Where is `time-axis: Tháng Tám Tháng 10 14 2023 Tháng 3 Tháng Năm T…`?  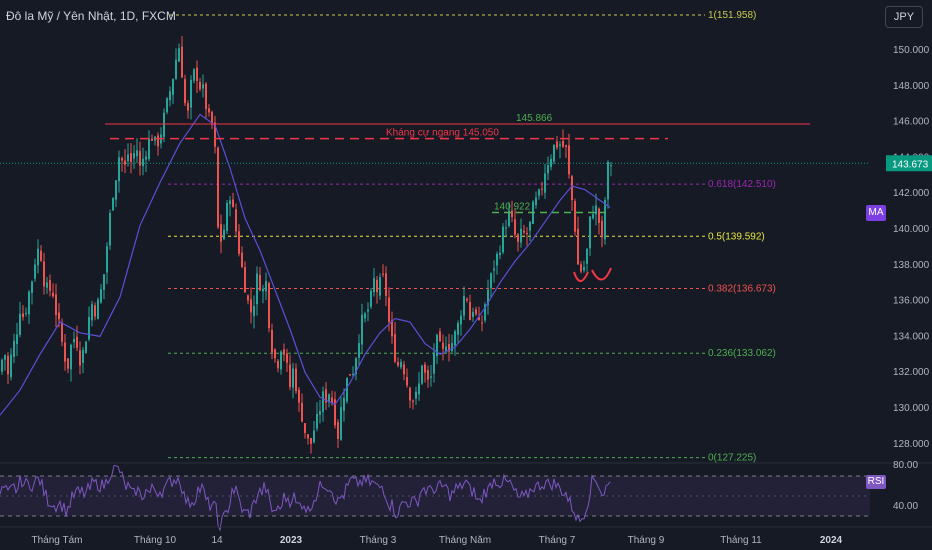 time-axis: Tháng Tám Tháng 10 14 2023 Tháng 3 Tháng Năm T… is located at coordinates (466, 536).